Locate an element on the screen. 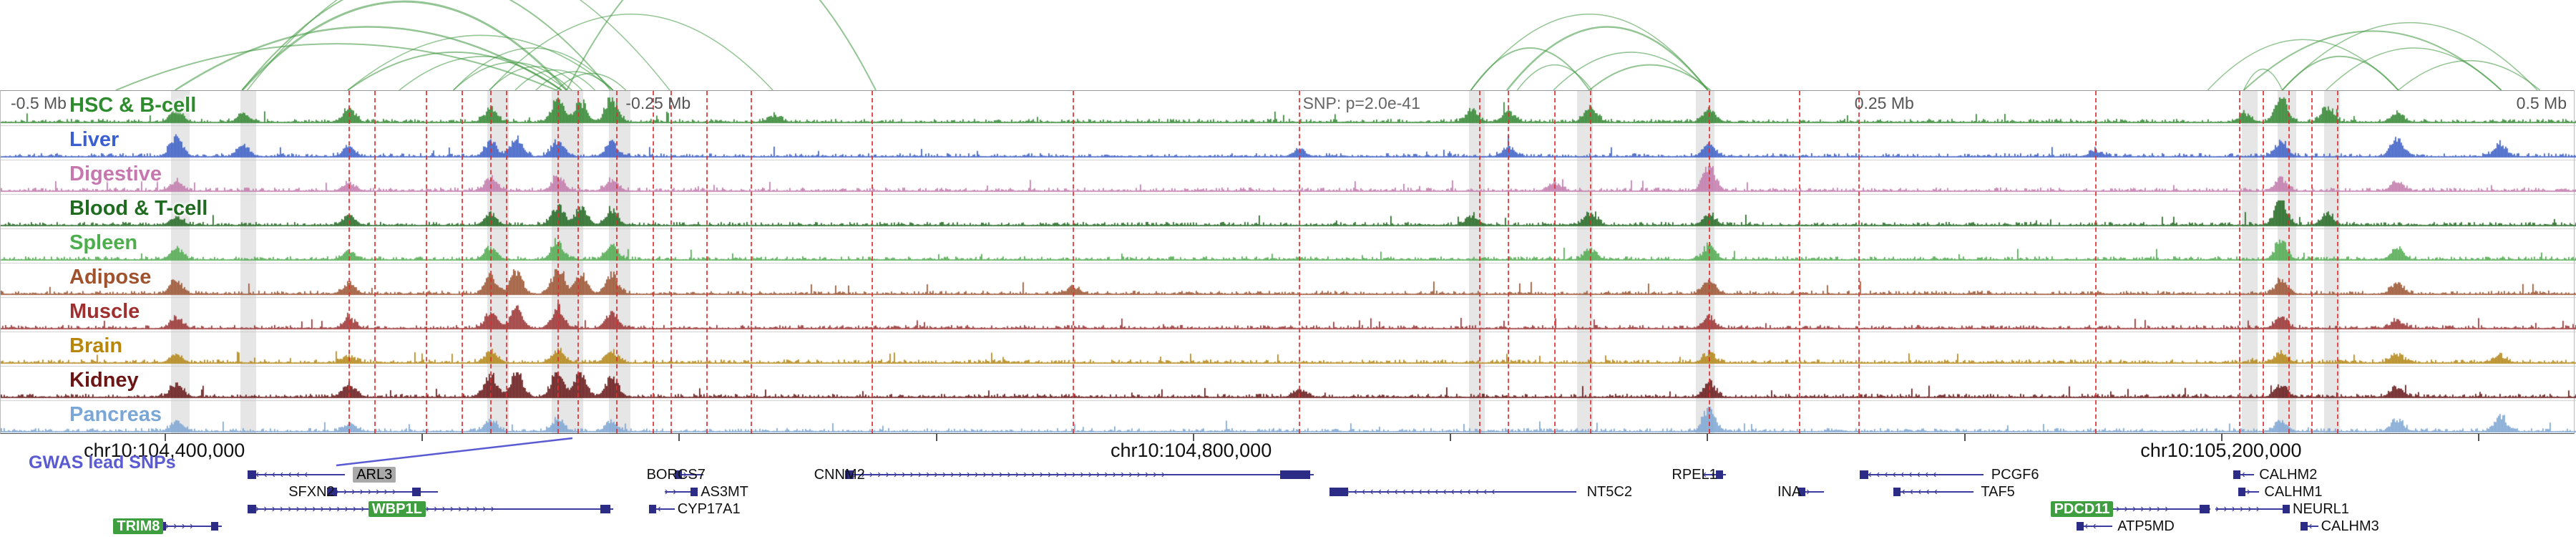 This screenshot has width=2576, height=537. track-label-digestive: Digestive is located at coordinates (115, 174).